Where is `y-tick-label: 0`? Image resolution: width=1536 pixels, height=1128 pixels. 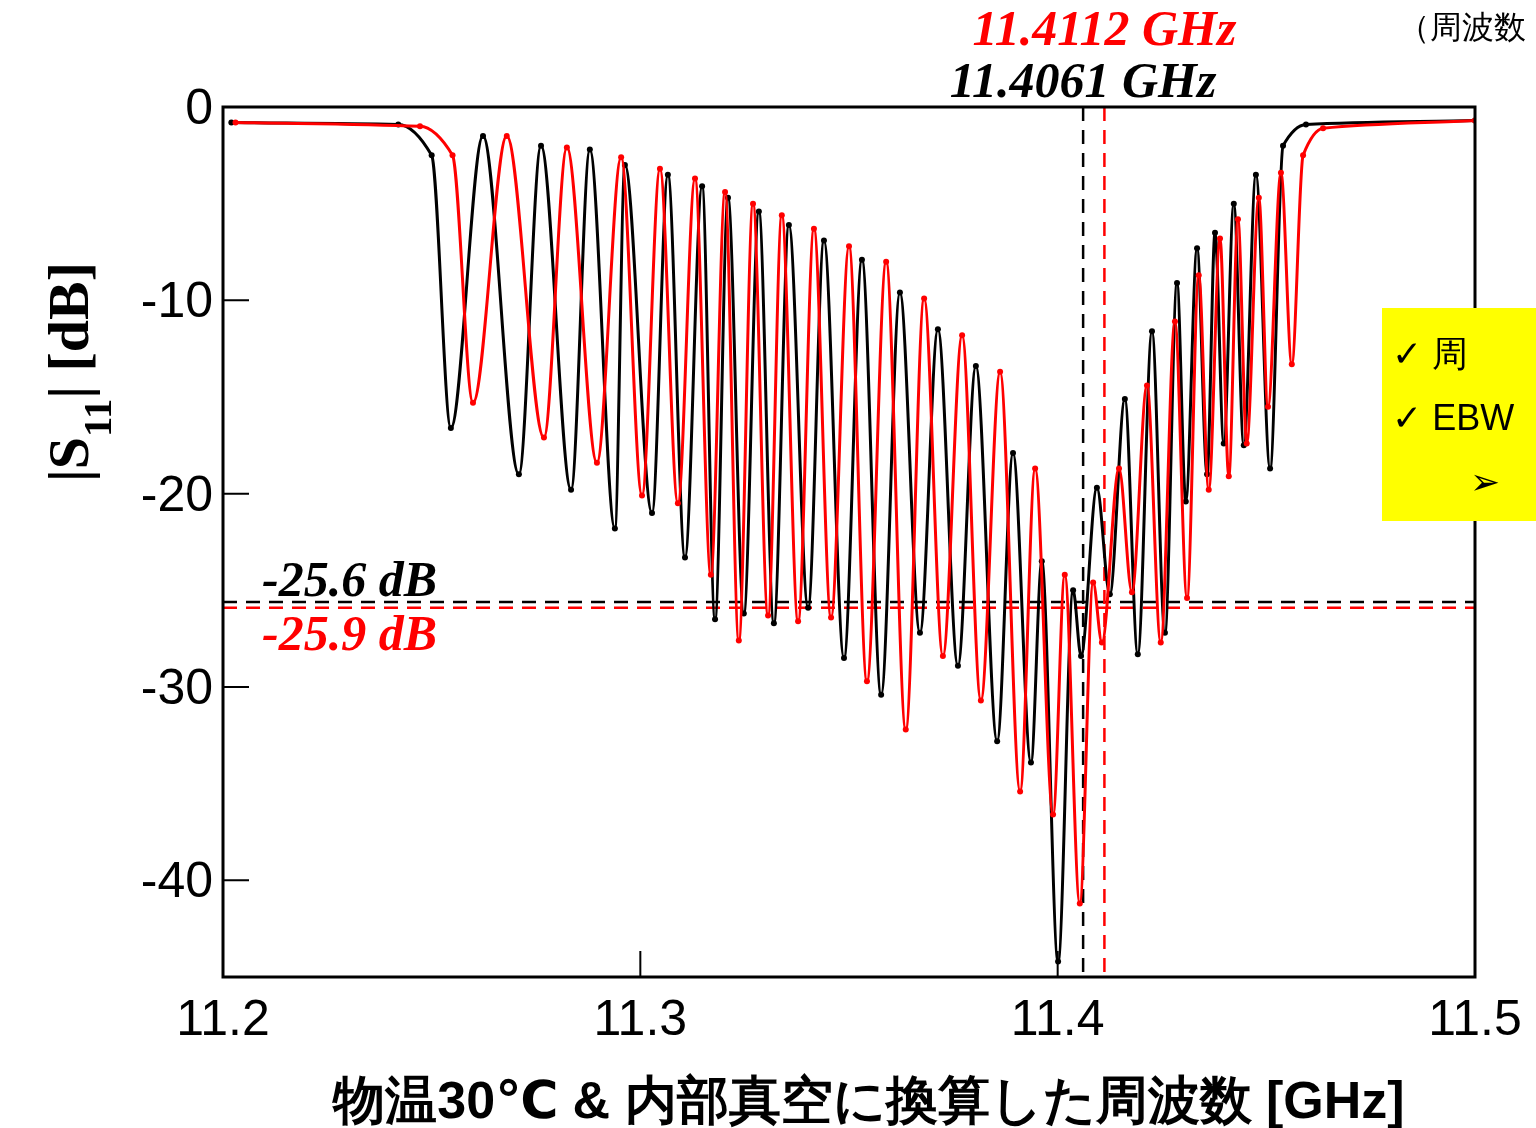
y-tick-label: 0 is located at coordinates (199, 107).